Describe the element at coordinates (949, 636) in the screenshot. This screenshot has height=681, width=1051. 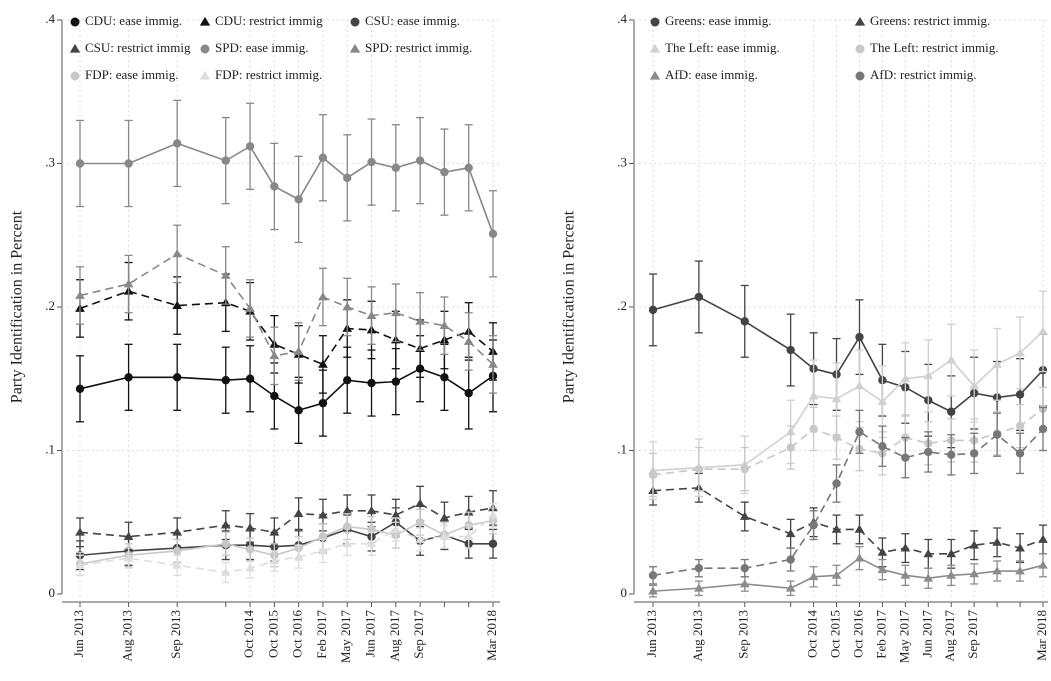
I see `x-tick-label: Aug 2017` at that location.